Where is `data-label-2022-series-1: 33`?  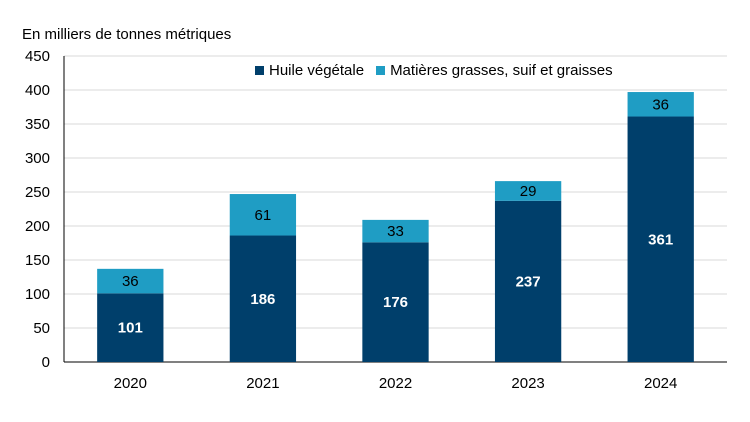
data-label-2022-series-1: 33 is located at coordinates (395, 231).